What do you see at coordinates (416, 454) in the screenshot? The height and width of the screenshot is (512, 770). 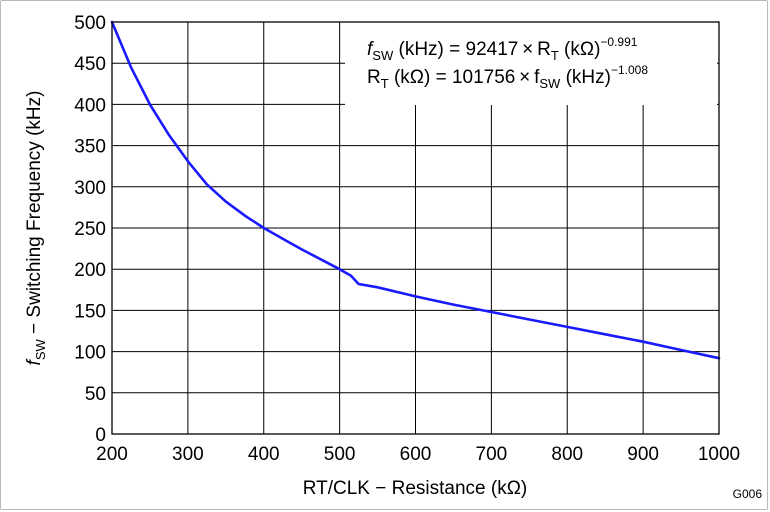 I see `x-tick-label: 600` at bounding box center [416, 454].